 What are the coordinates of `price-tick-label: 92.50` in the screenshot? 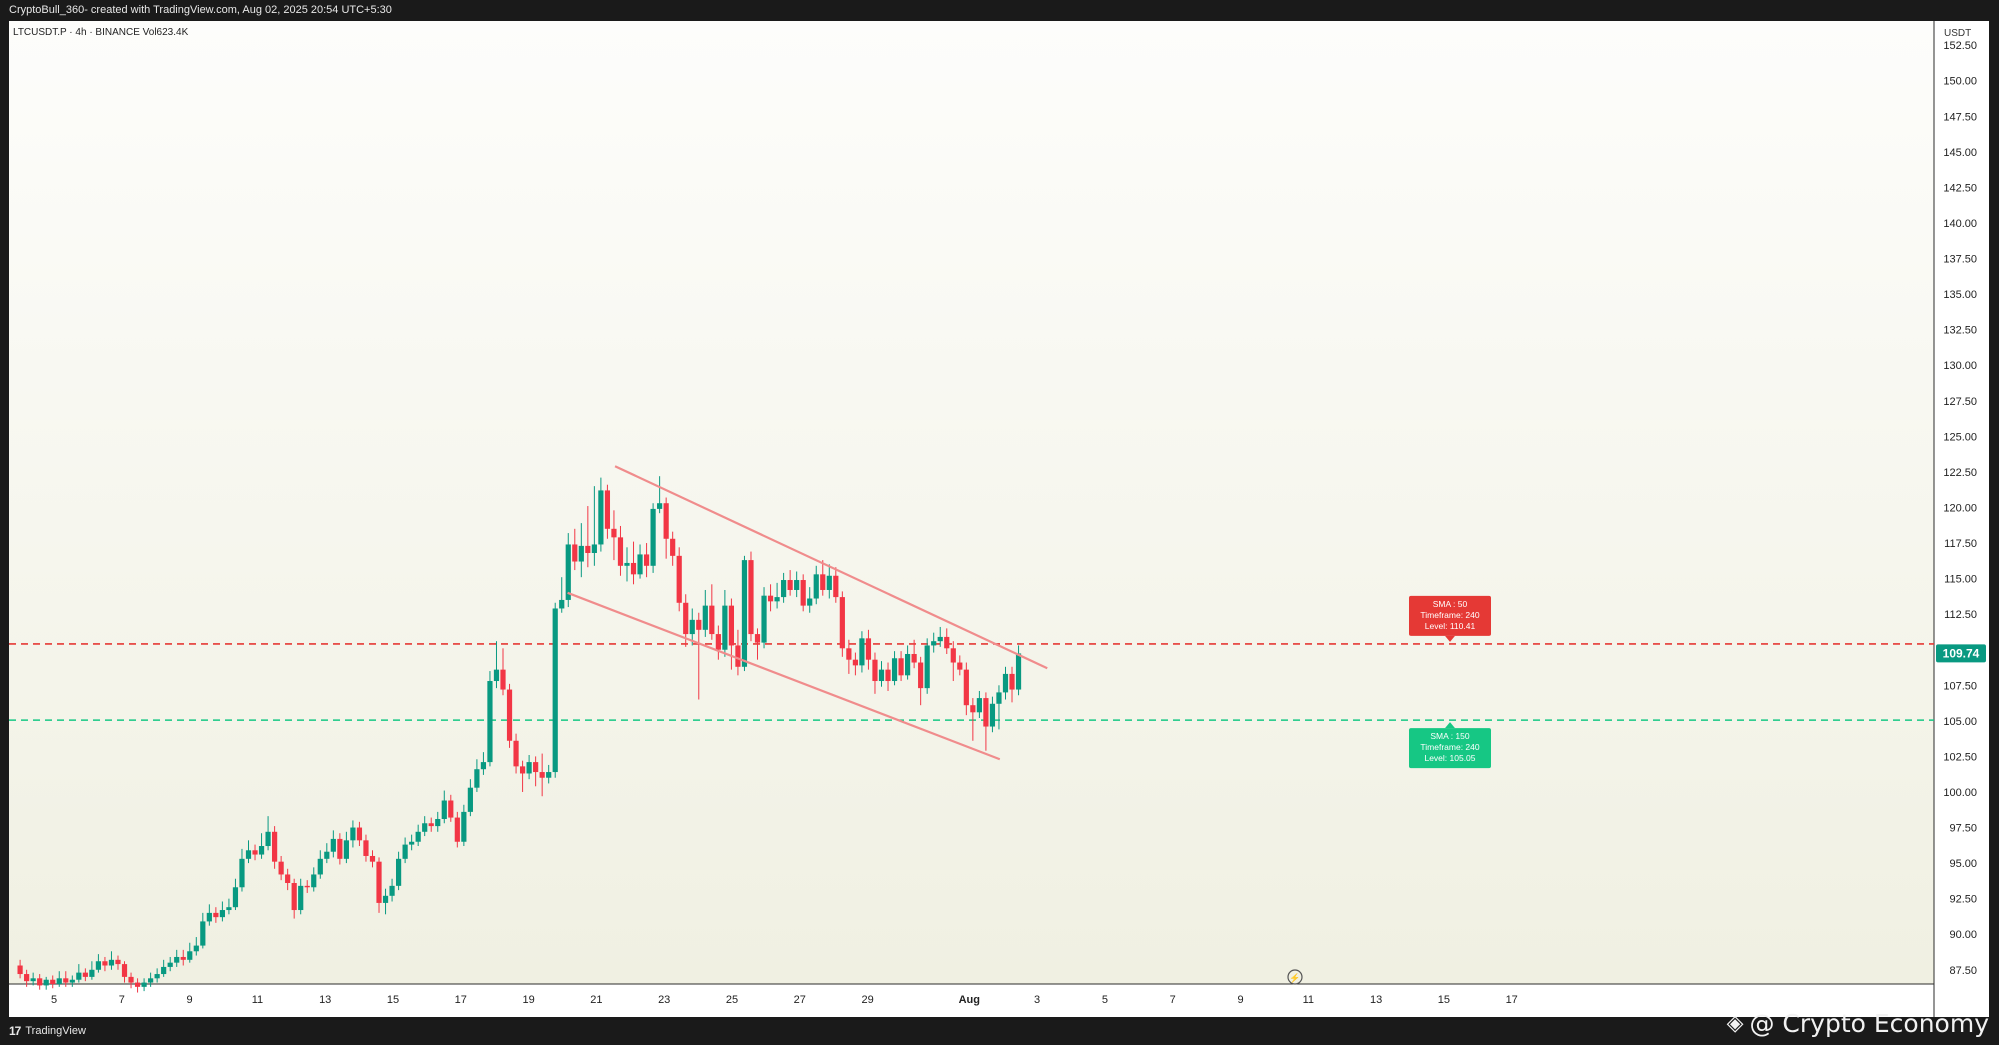 It's located at (1963, 900).